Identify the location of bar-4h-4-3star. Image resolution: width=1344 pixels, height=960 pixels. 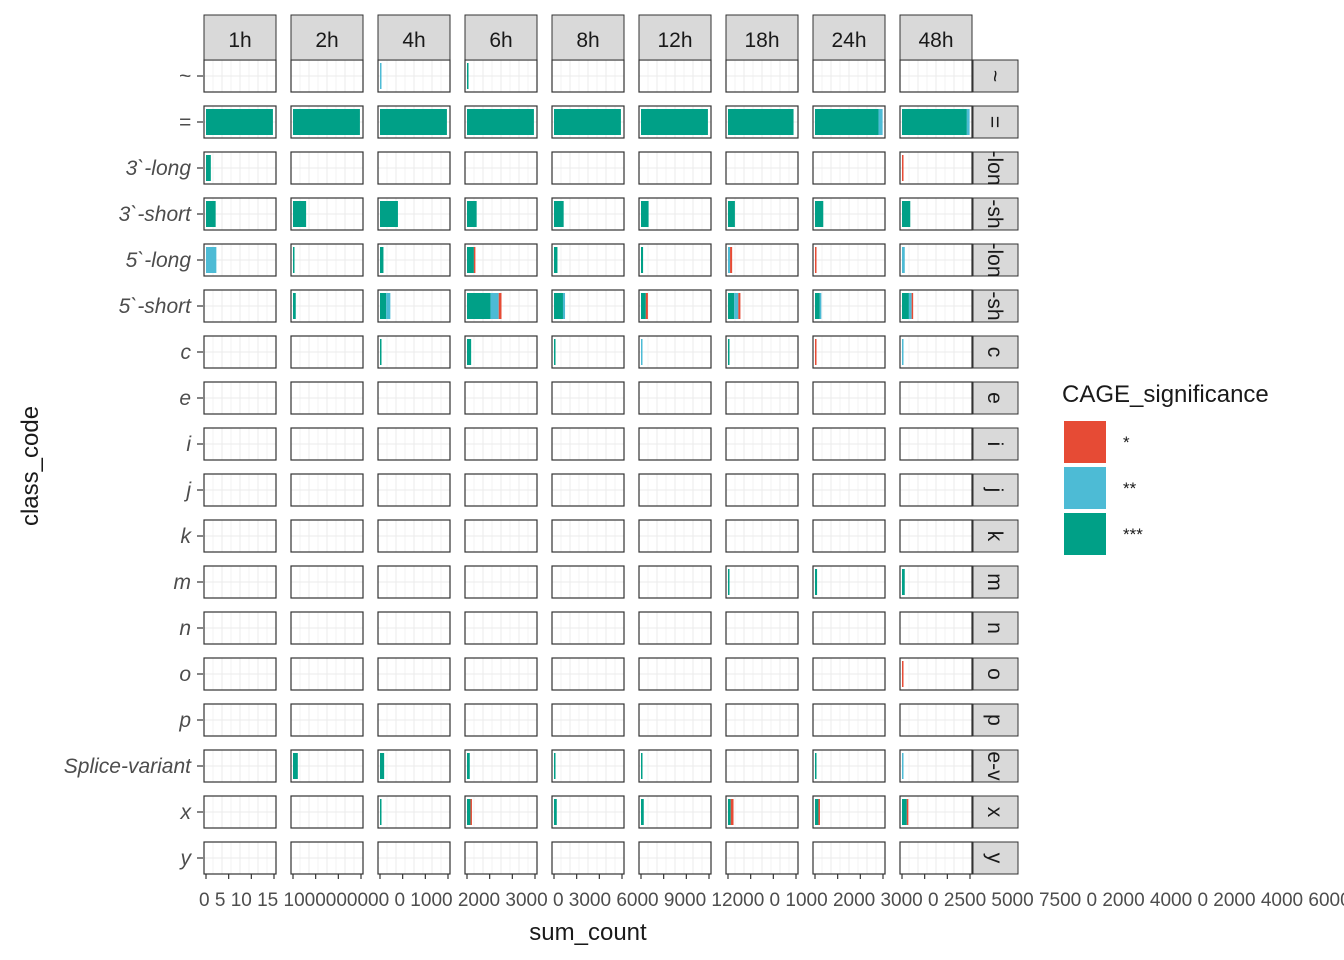
(382, 260).